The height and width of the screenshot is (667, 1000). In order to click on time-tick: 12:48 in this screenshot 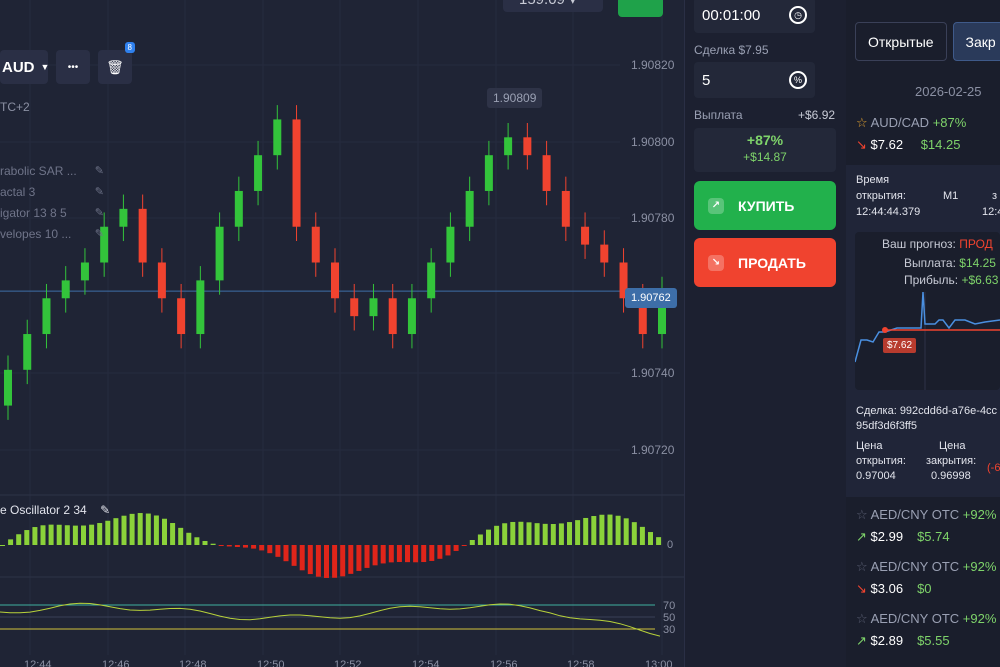, I will do `click(193, 663)`.